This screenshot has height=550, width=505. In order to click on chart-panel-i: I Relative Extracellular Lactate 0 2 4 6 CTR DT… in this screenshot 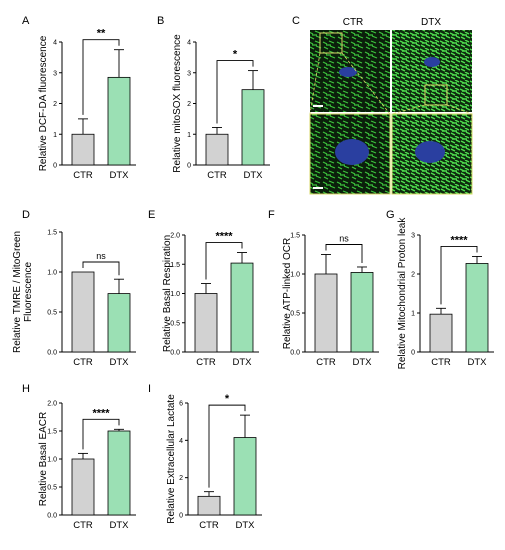, I will do `click(205, 457)`.